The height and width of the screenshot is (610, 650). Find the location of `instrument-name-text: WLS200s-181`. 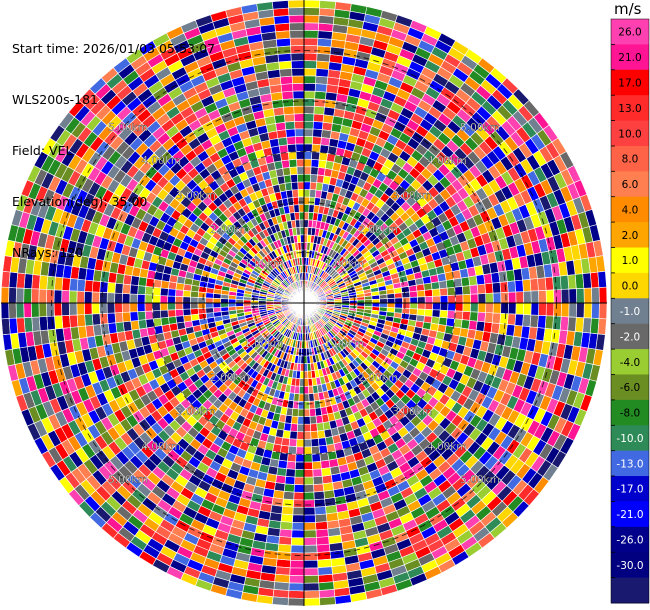

instrument-name-text: WLS200s-181 is located at coordinates (55, 99).